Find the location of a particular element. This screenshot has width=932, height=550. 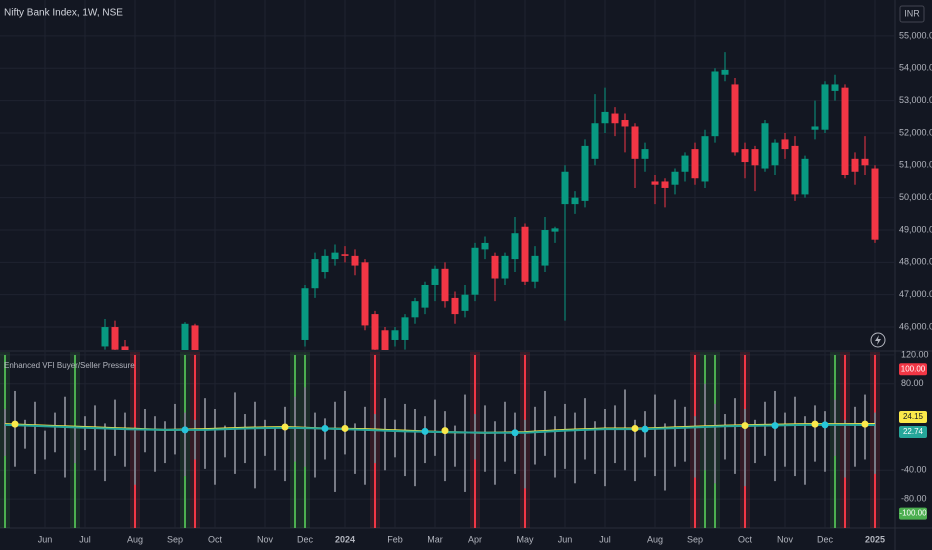

x-tick-label: Feb is located at coordinates (395, 539).